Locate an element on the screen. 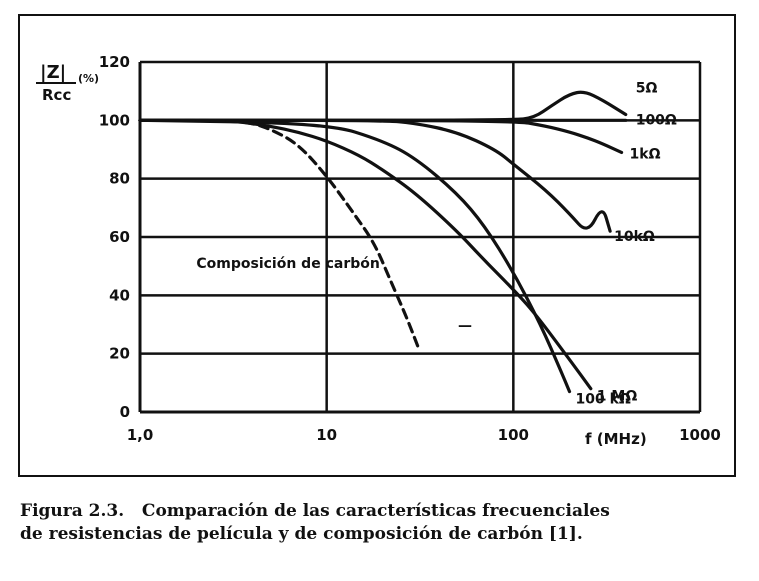 This screenshot has width=759, height=581. y-tick-label: 120 is located at coordinates (114, 62).